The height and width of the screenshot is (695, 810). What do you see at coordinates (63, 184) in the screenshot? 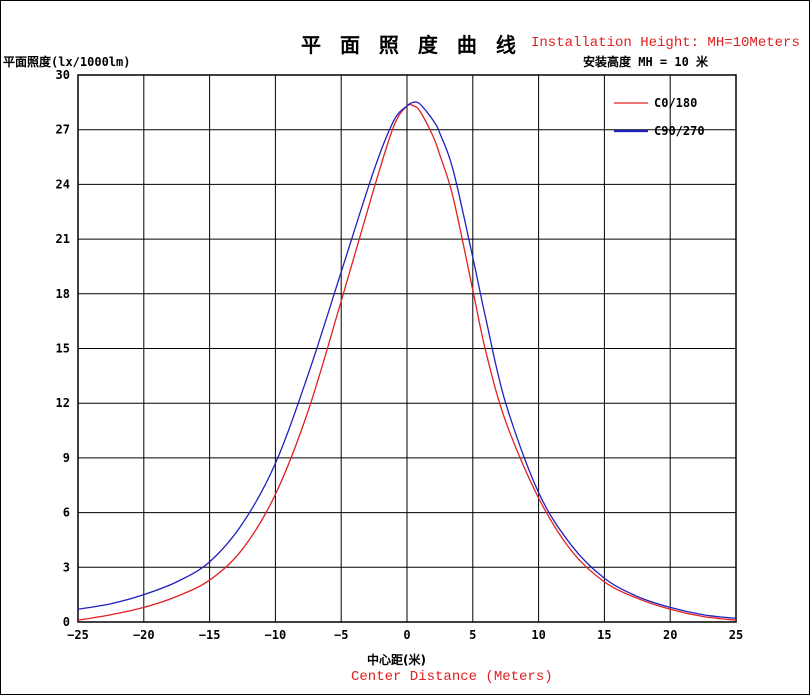
I see `y-tick-label: 24` at bounding box center [63, 184].